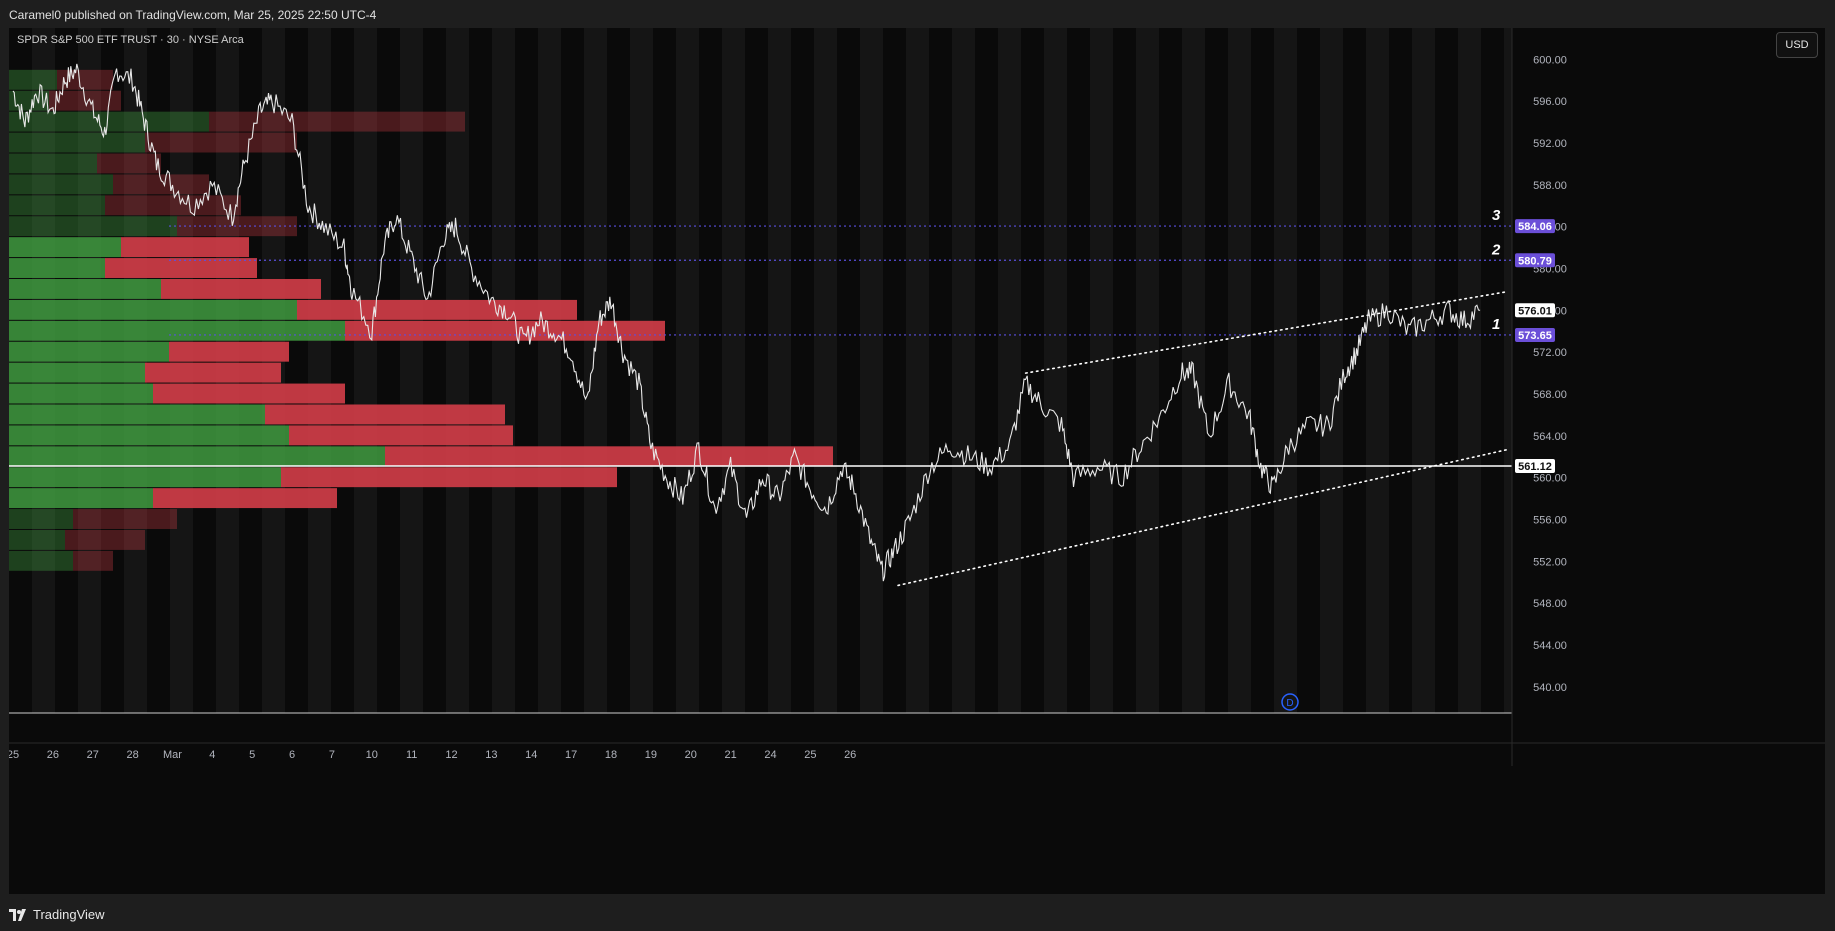  I want to click on time-tick-label: 25, so click(14, 755).